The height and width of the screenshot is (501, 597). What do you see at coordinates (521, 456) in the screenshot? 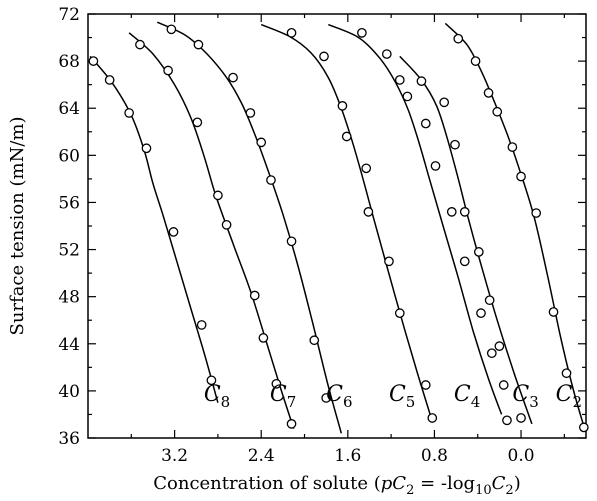
I see `x-tick-label: 0.0` at bounding box center [521, 456].